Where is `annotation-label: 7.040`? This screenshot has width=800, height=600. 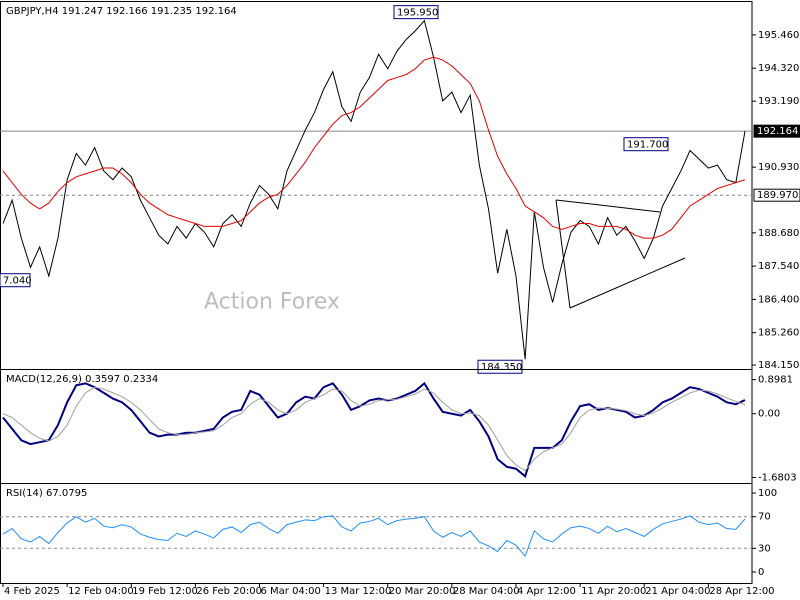 annotation-label: 7.040 is located at coordinates (17, 281).